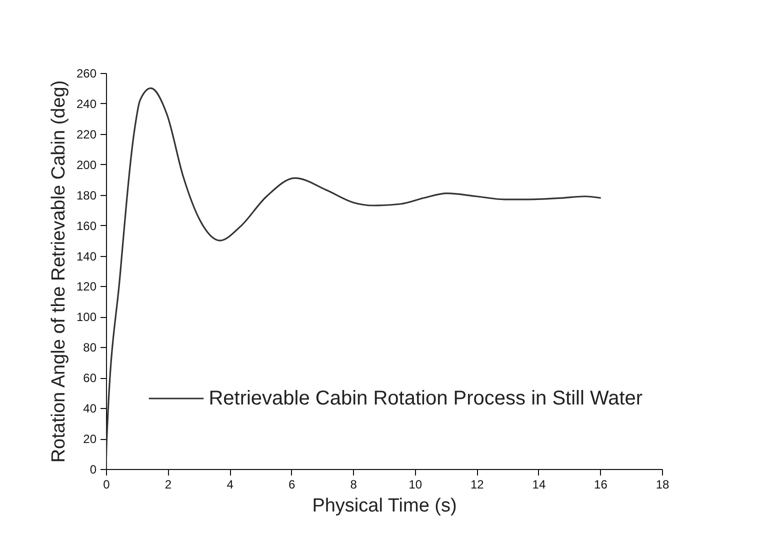 The image size is (773, 536). I want to click on legend-label: Retrievable Cabin Rotation Process in Still Water, so click(425, 399).